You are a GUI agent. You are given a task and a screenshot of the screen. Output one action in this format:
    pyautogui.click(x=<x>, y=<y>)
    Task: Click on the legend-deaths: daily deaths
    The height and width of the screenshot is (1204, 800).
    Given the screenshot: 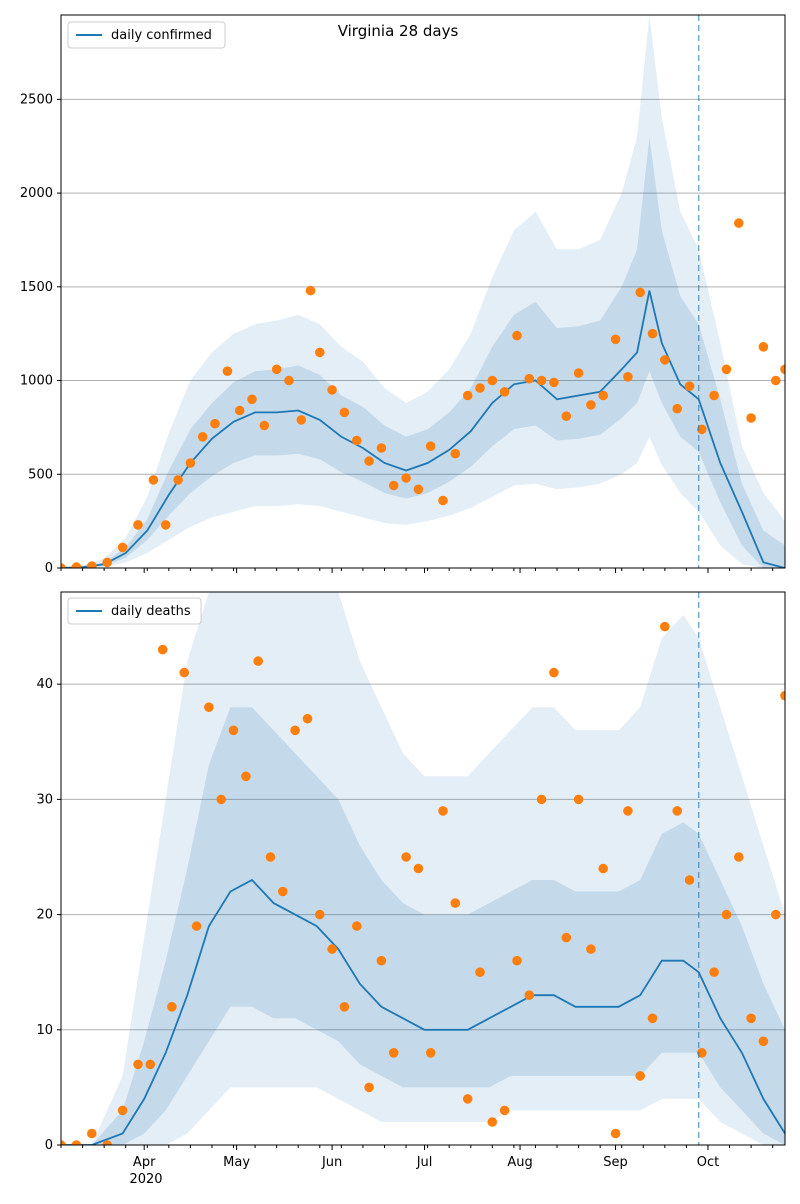 What is the action you would take?
    pyautogui.click(x=134, y=611)
    